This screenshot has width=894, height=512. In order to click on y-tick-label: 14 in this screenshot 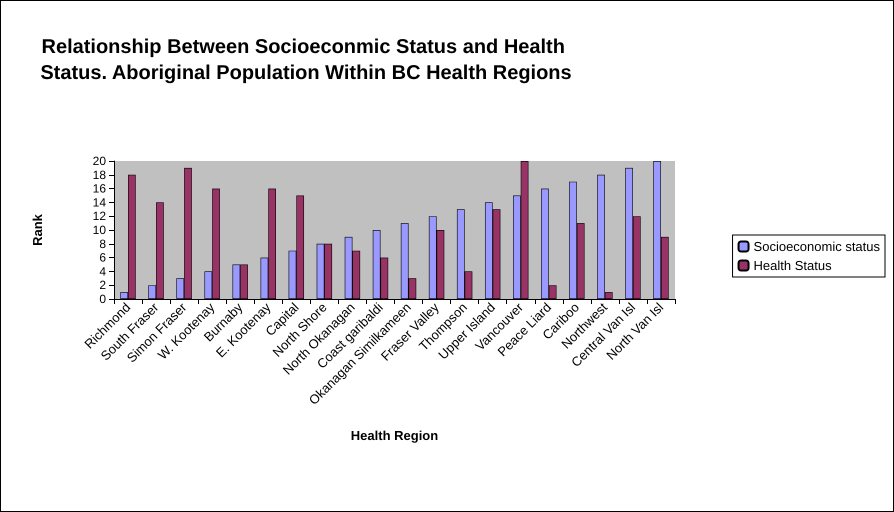, I will do `click(99, 202)`.